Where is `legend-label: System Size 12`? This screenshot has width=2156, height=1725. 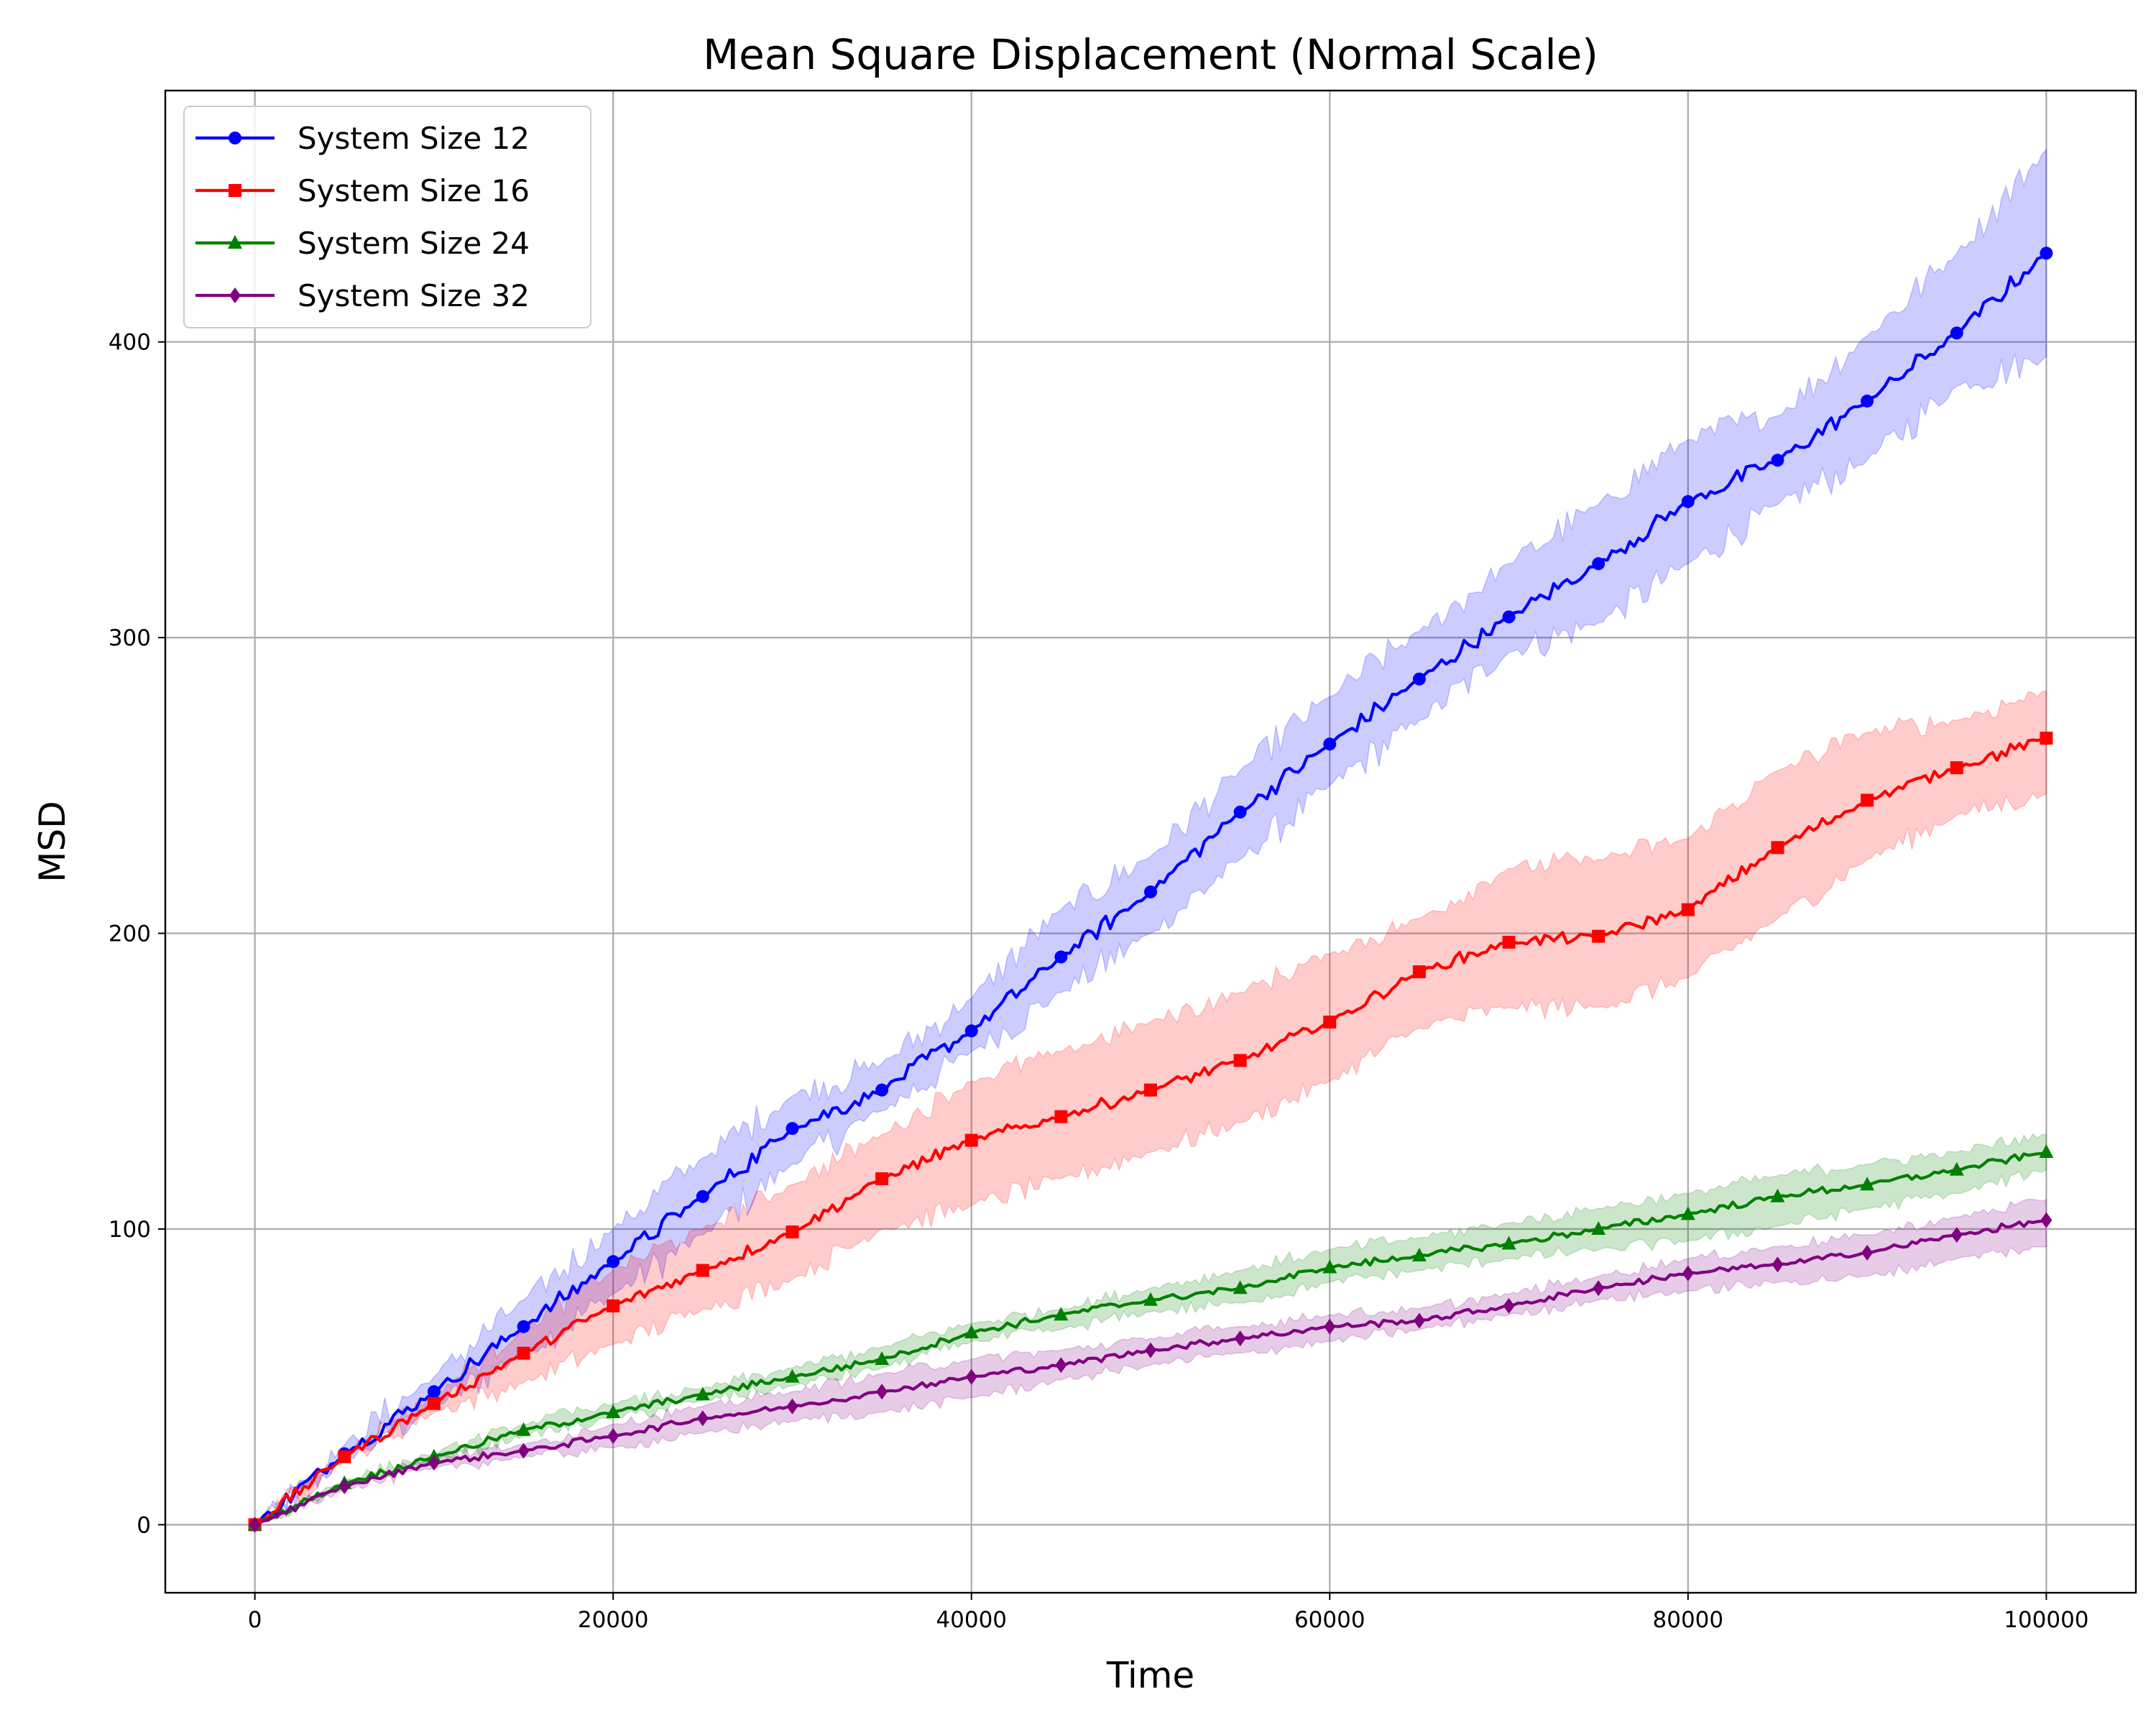
legend-label: System Size 12 is located at coordinates (414, 138).